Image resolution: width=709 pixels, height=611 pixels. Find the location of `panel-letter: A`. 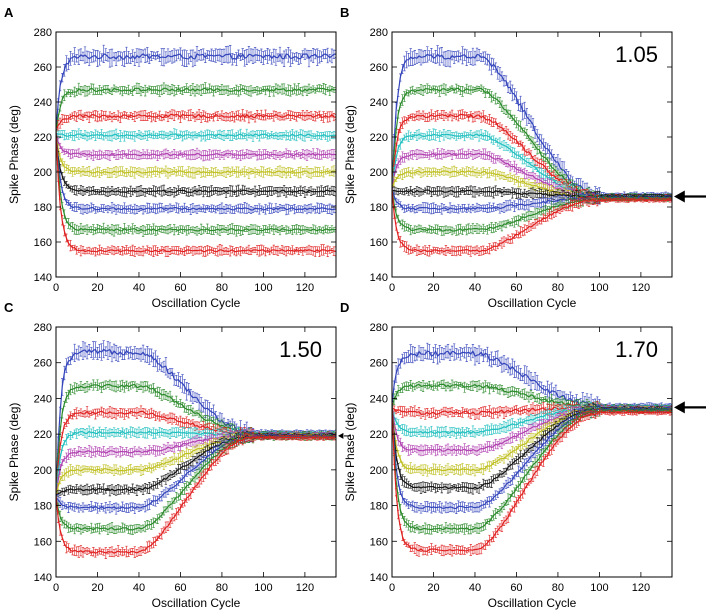

panel-letter: A is located at coordinates (9, 12).